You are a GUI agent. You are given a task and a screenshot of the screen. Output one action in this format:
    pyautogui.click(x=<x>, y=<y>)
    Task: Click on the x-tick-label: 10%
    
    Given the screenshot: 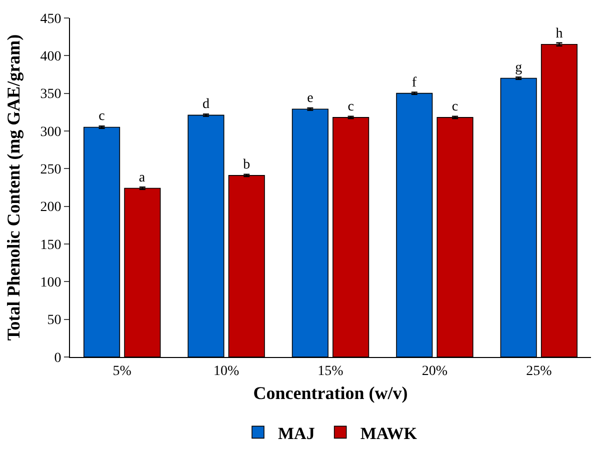 What is the action you would take?
    pyautogui.click(x=226, y=371)
    